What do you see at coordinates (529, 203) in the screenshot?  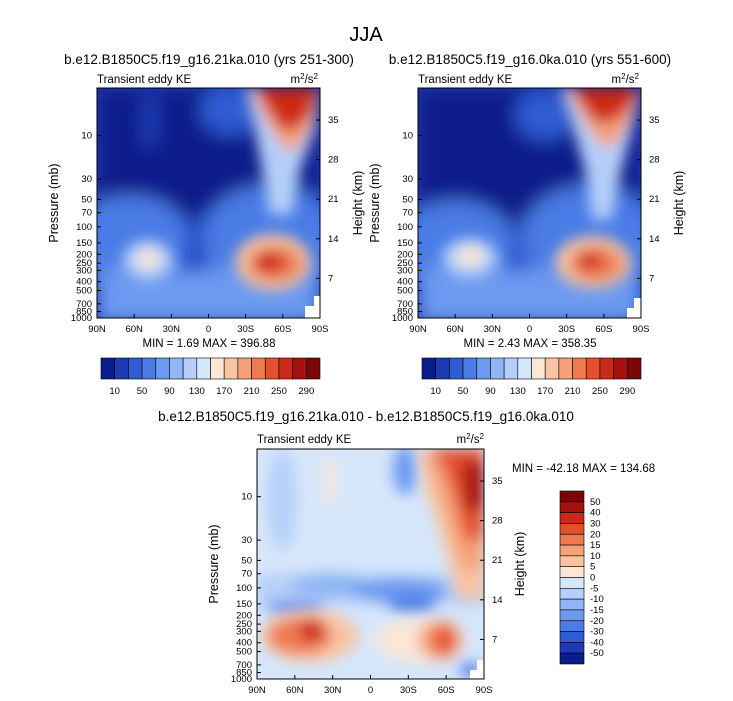 I see `panel-b-field` at bounding box center [529, 203].